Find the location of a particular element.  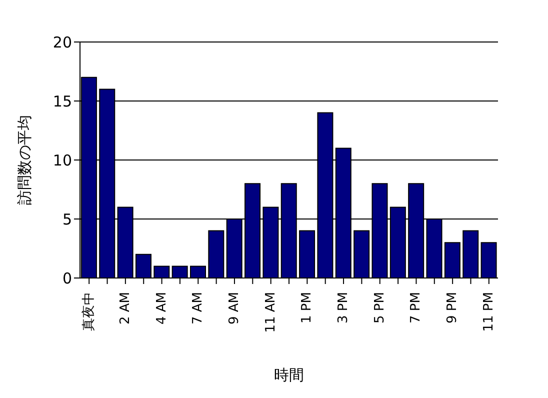

x-tick-label: 9 AM is located at coordinates (234, 308).